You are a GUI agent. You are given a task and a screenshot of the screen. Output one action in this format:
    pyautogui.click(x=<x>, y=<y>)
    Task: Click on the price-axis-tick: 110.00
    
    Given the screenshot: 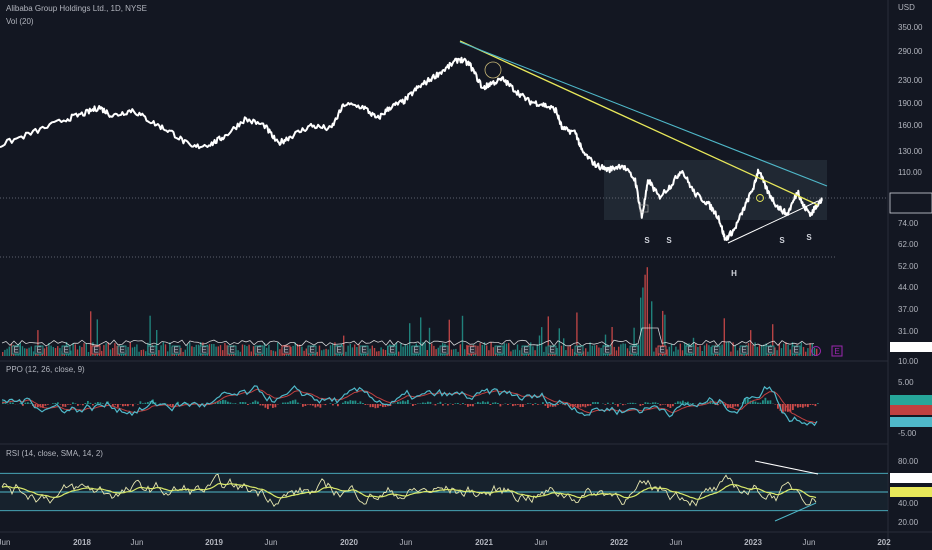 What is the action you would take?
    pyautogui.click(x=910, y=172)
    